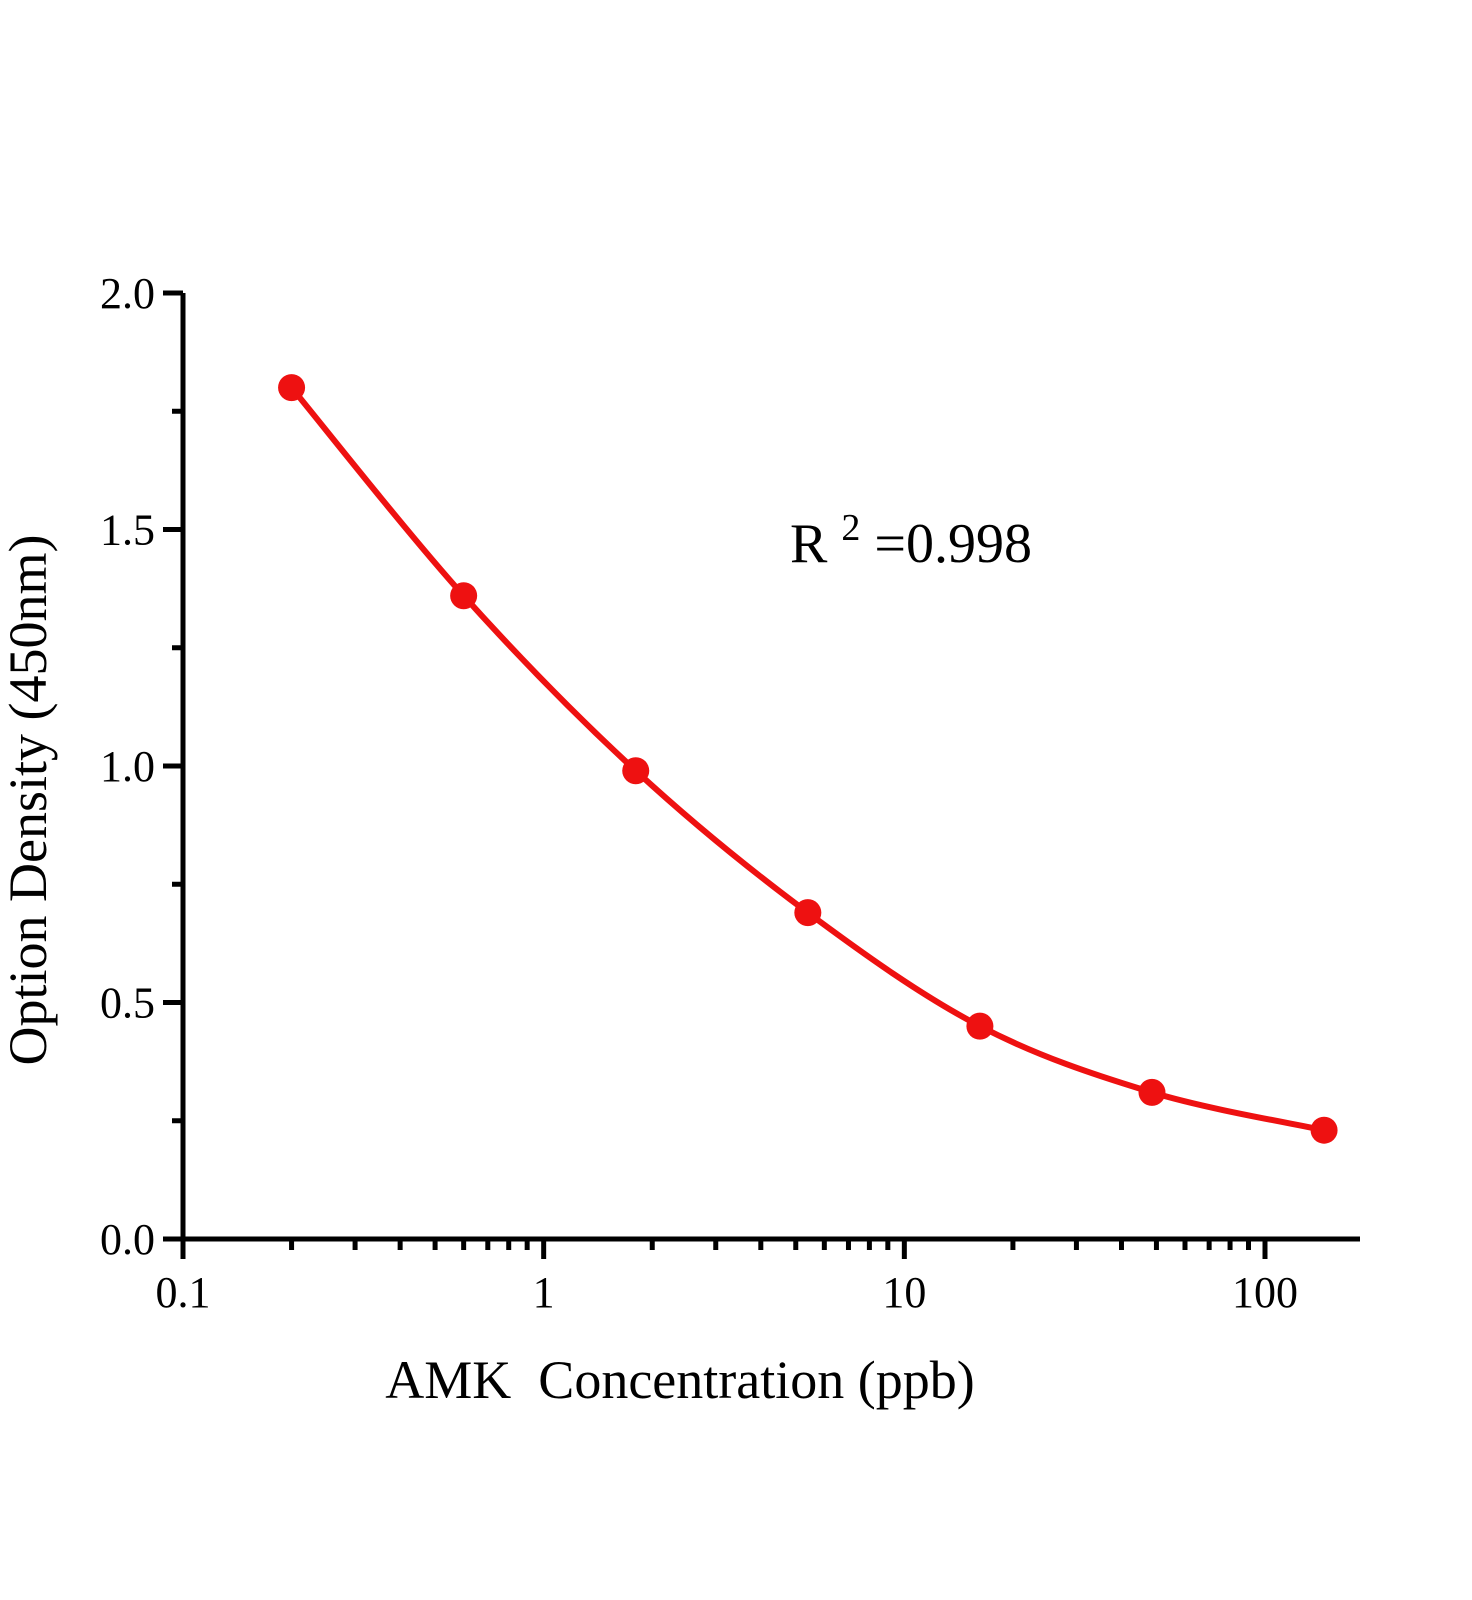 This screenshot has width=1472, height=1600. Describe the element at coordinates (904, 1292) in the screenshot. I see `x-tick-label: 10` at that location.